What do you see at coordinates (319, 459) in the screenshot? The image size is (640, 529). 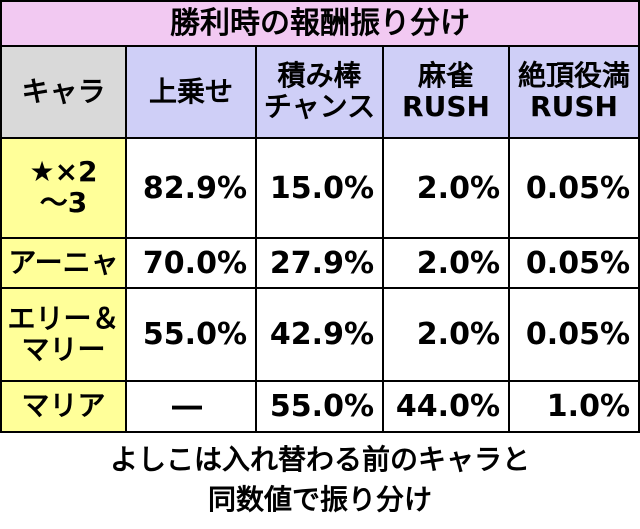 I see `footnote-line: よしこは入れ替わる前のキャラと` at bounding box center [319, 459].